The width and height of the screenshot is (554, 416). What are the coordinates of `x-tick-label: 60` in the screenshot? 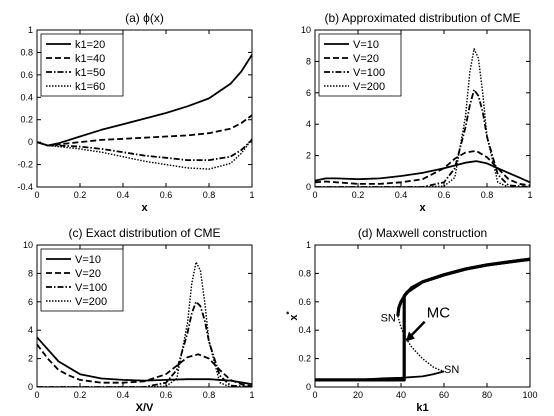 It's located at (444, 395).